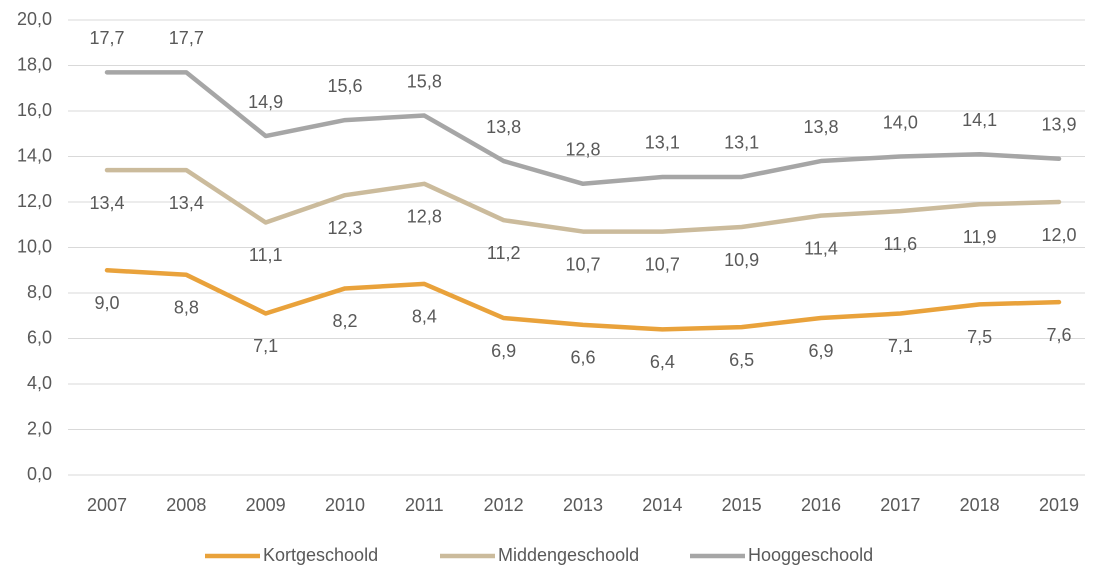 The height and width of the screenshot is (579, 1093). Describe the element at coordinates (583, 505) in the screenshot. I see `x-tick-label: 2013` at that location.